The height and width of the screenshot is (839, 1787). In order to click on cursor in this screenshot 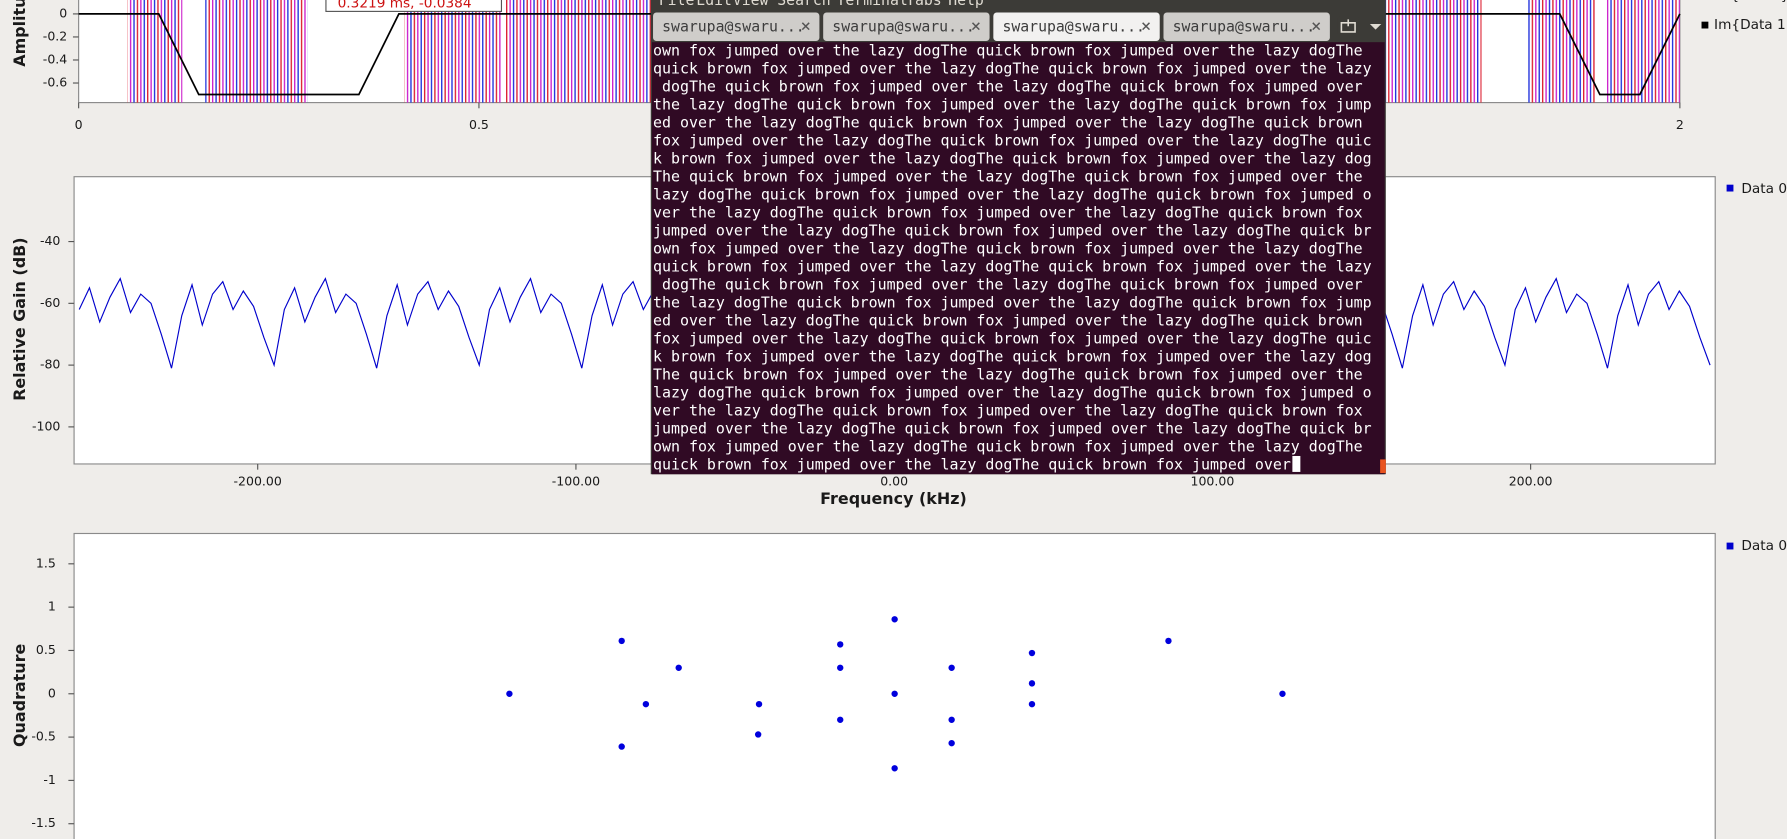, I will do `click(1296, 463)`.